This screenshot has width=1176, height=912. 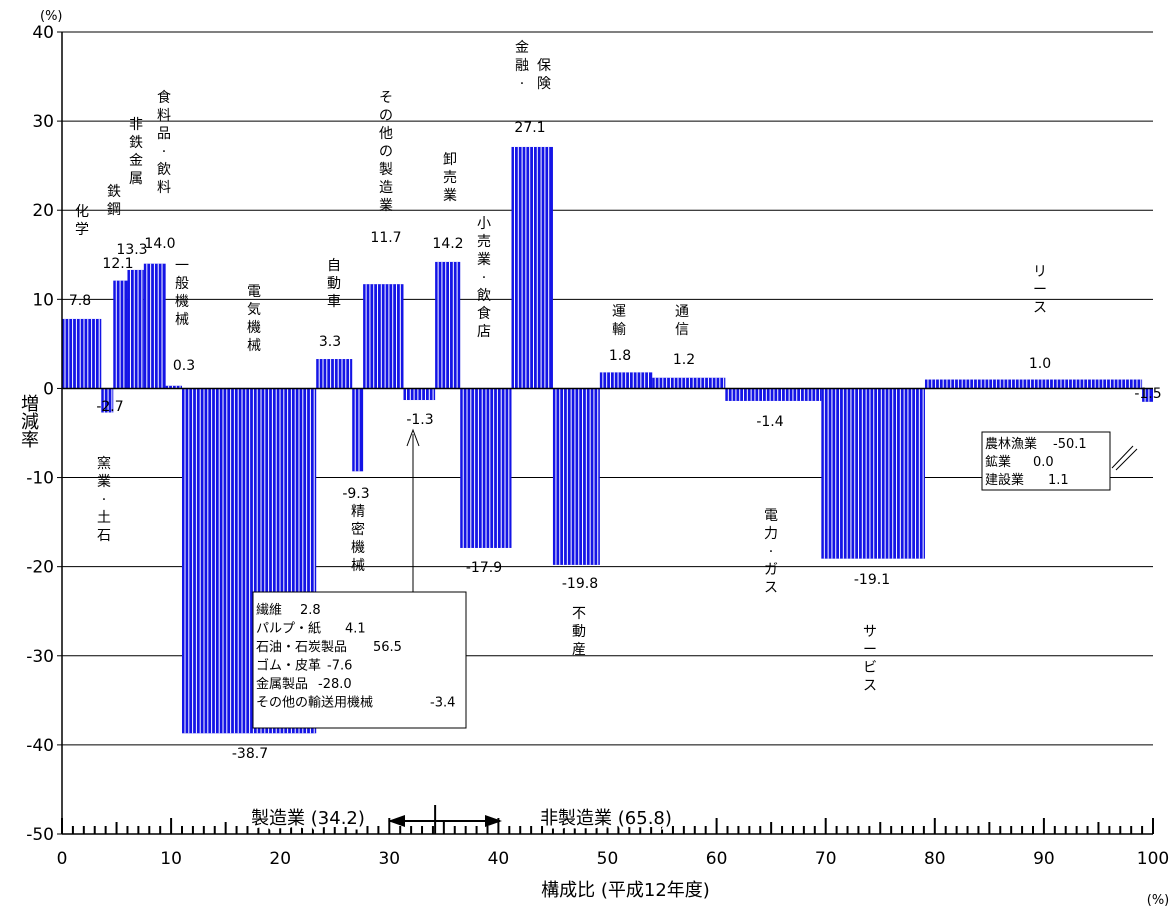 What do you see at coordinates (355, 494) in the screenshot?
I see `value-label: -9.3` at bounding box center [355, 494].